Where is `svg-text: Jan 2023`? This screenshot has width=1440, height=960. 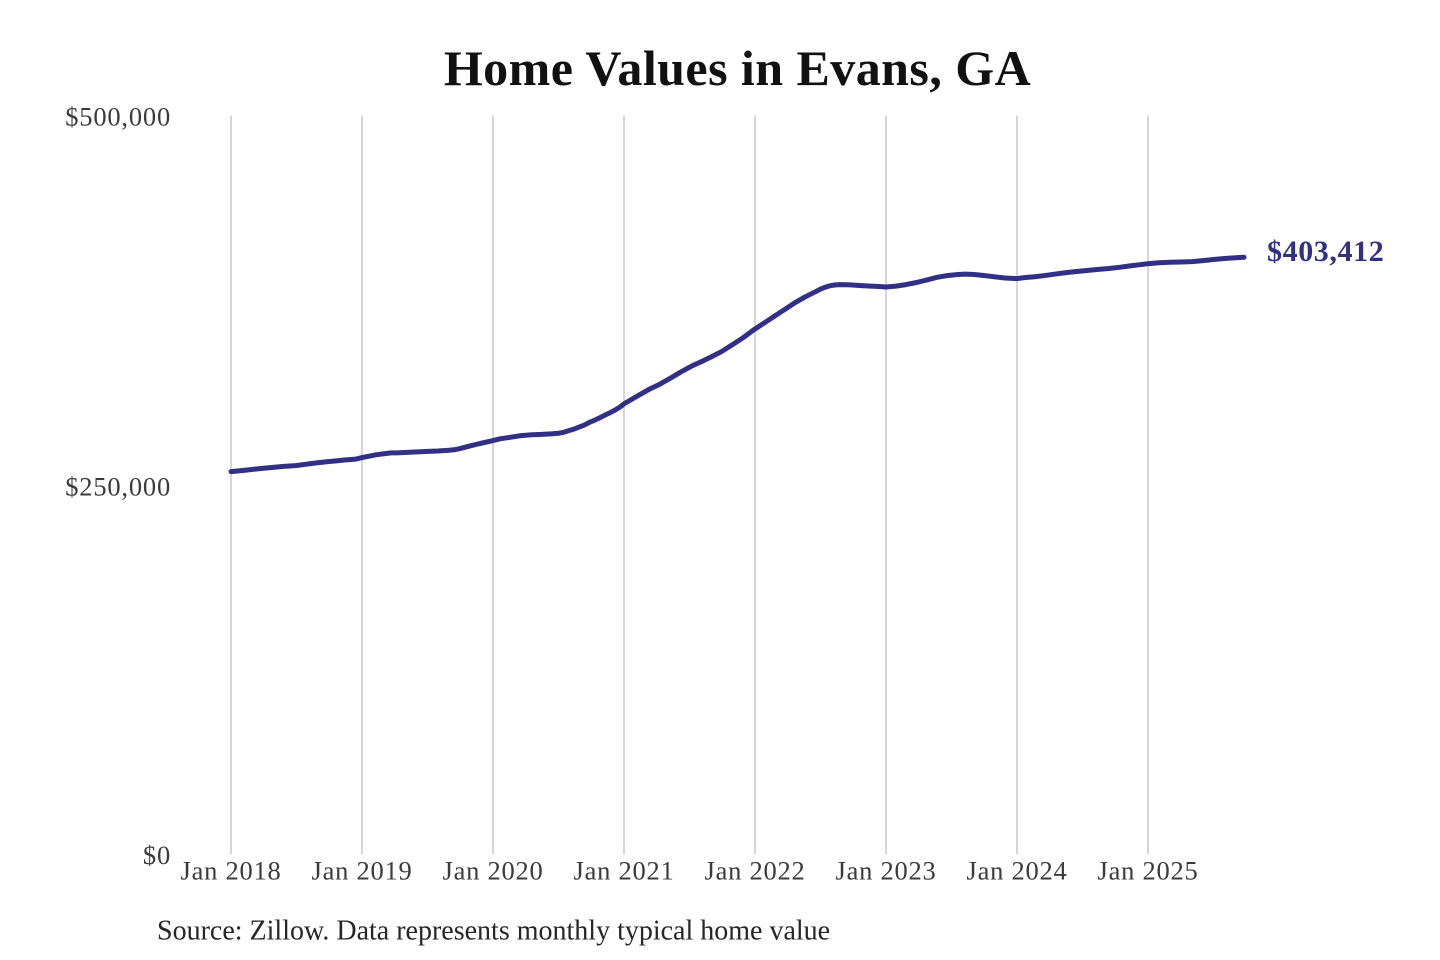 svg-text: Jan 2023 is located at coordinates (886, 871).